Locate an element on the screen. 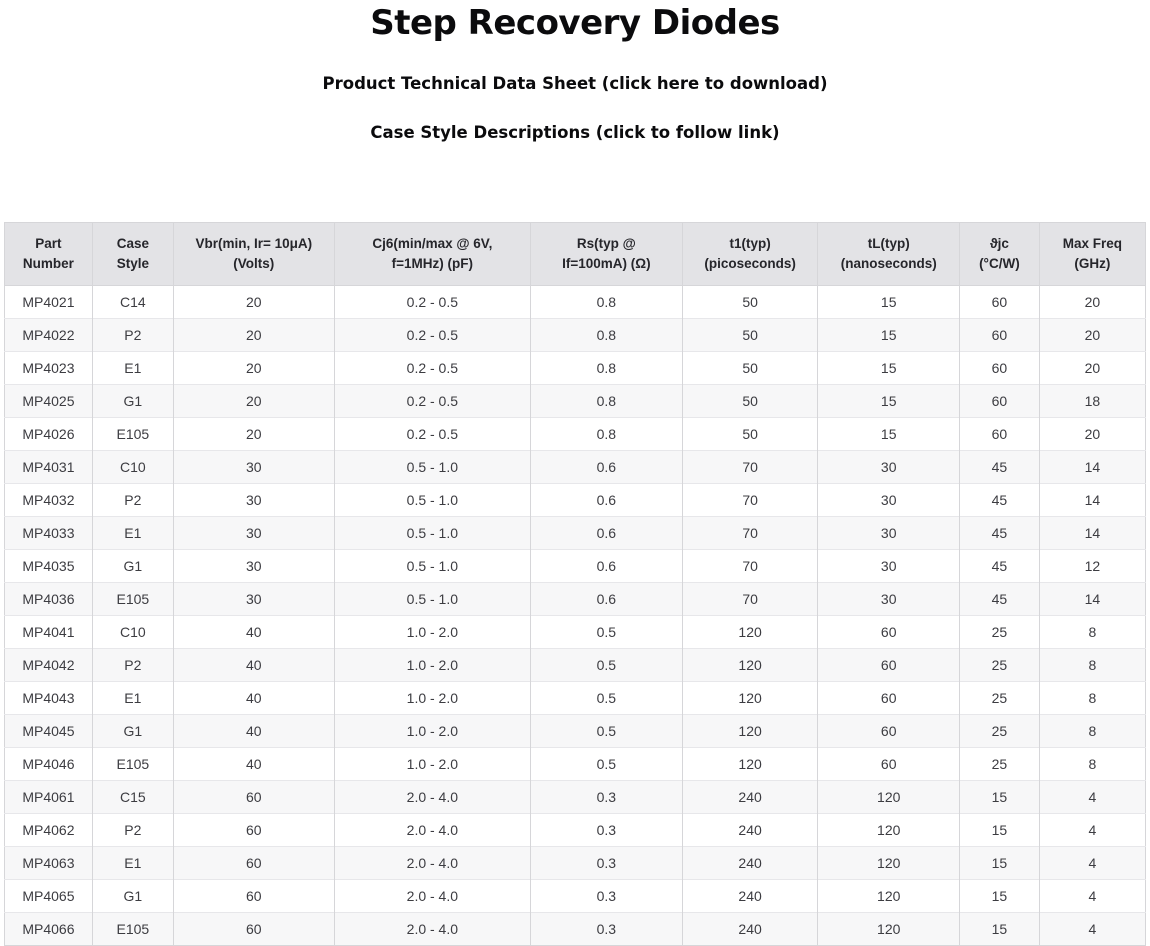  table-cell-part-number: MP4061 is located at coordinates (48, 797).